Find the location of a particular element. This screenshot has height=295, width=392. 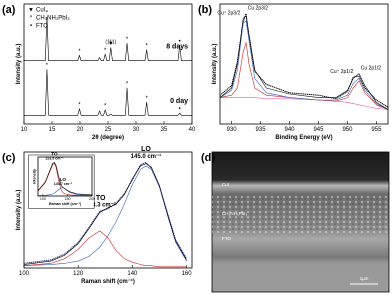

annotation: Cu⁺ 2p1/2 is located at coordinates (341, 72).